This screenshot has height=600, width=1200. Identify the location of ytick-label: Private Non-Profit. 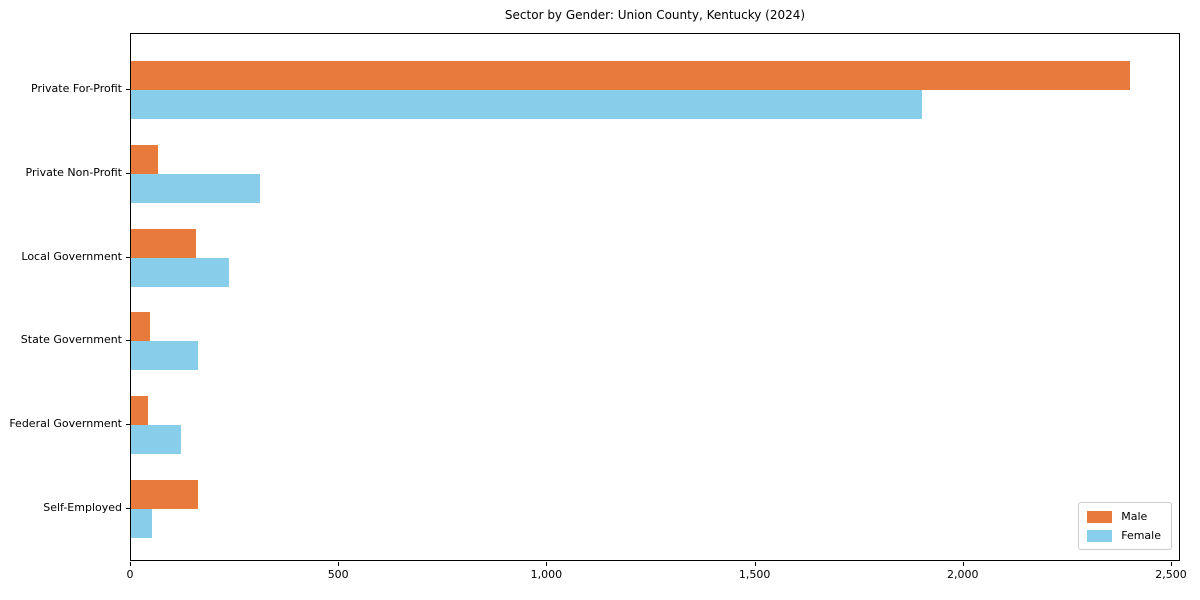
(73, 172).